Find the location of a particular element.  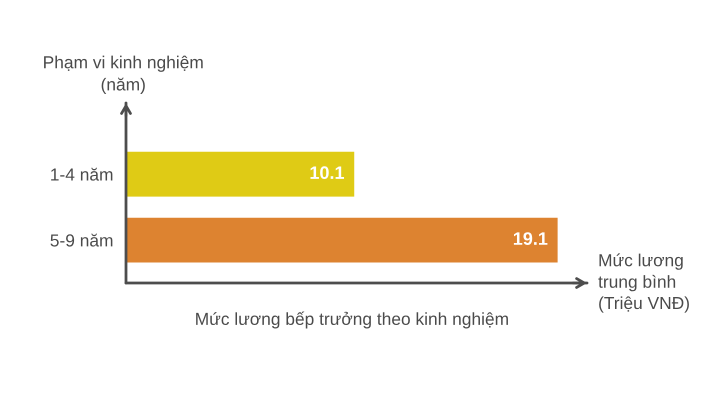

data-label: 10.1 is located at coordinates (327, 173).